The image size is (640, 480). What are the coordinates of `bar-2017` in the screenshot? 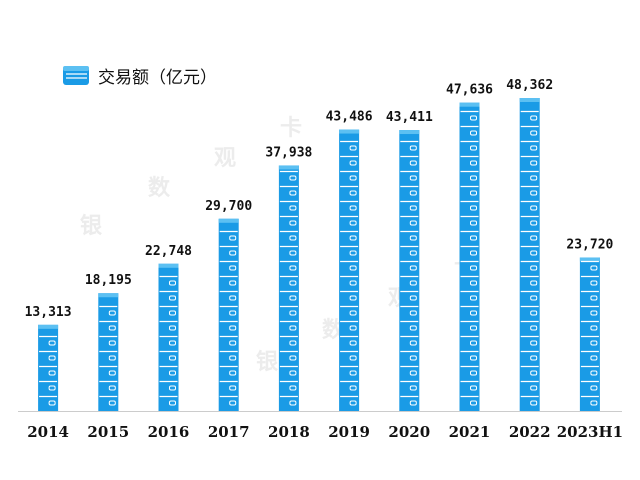 It's located at (228, 314).